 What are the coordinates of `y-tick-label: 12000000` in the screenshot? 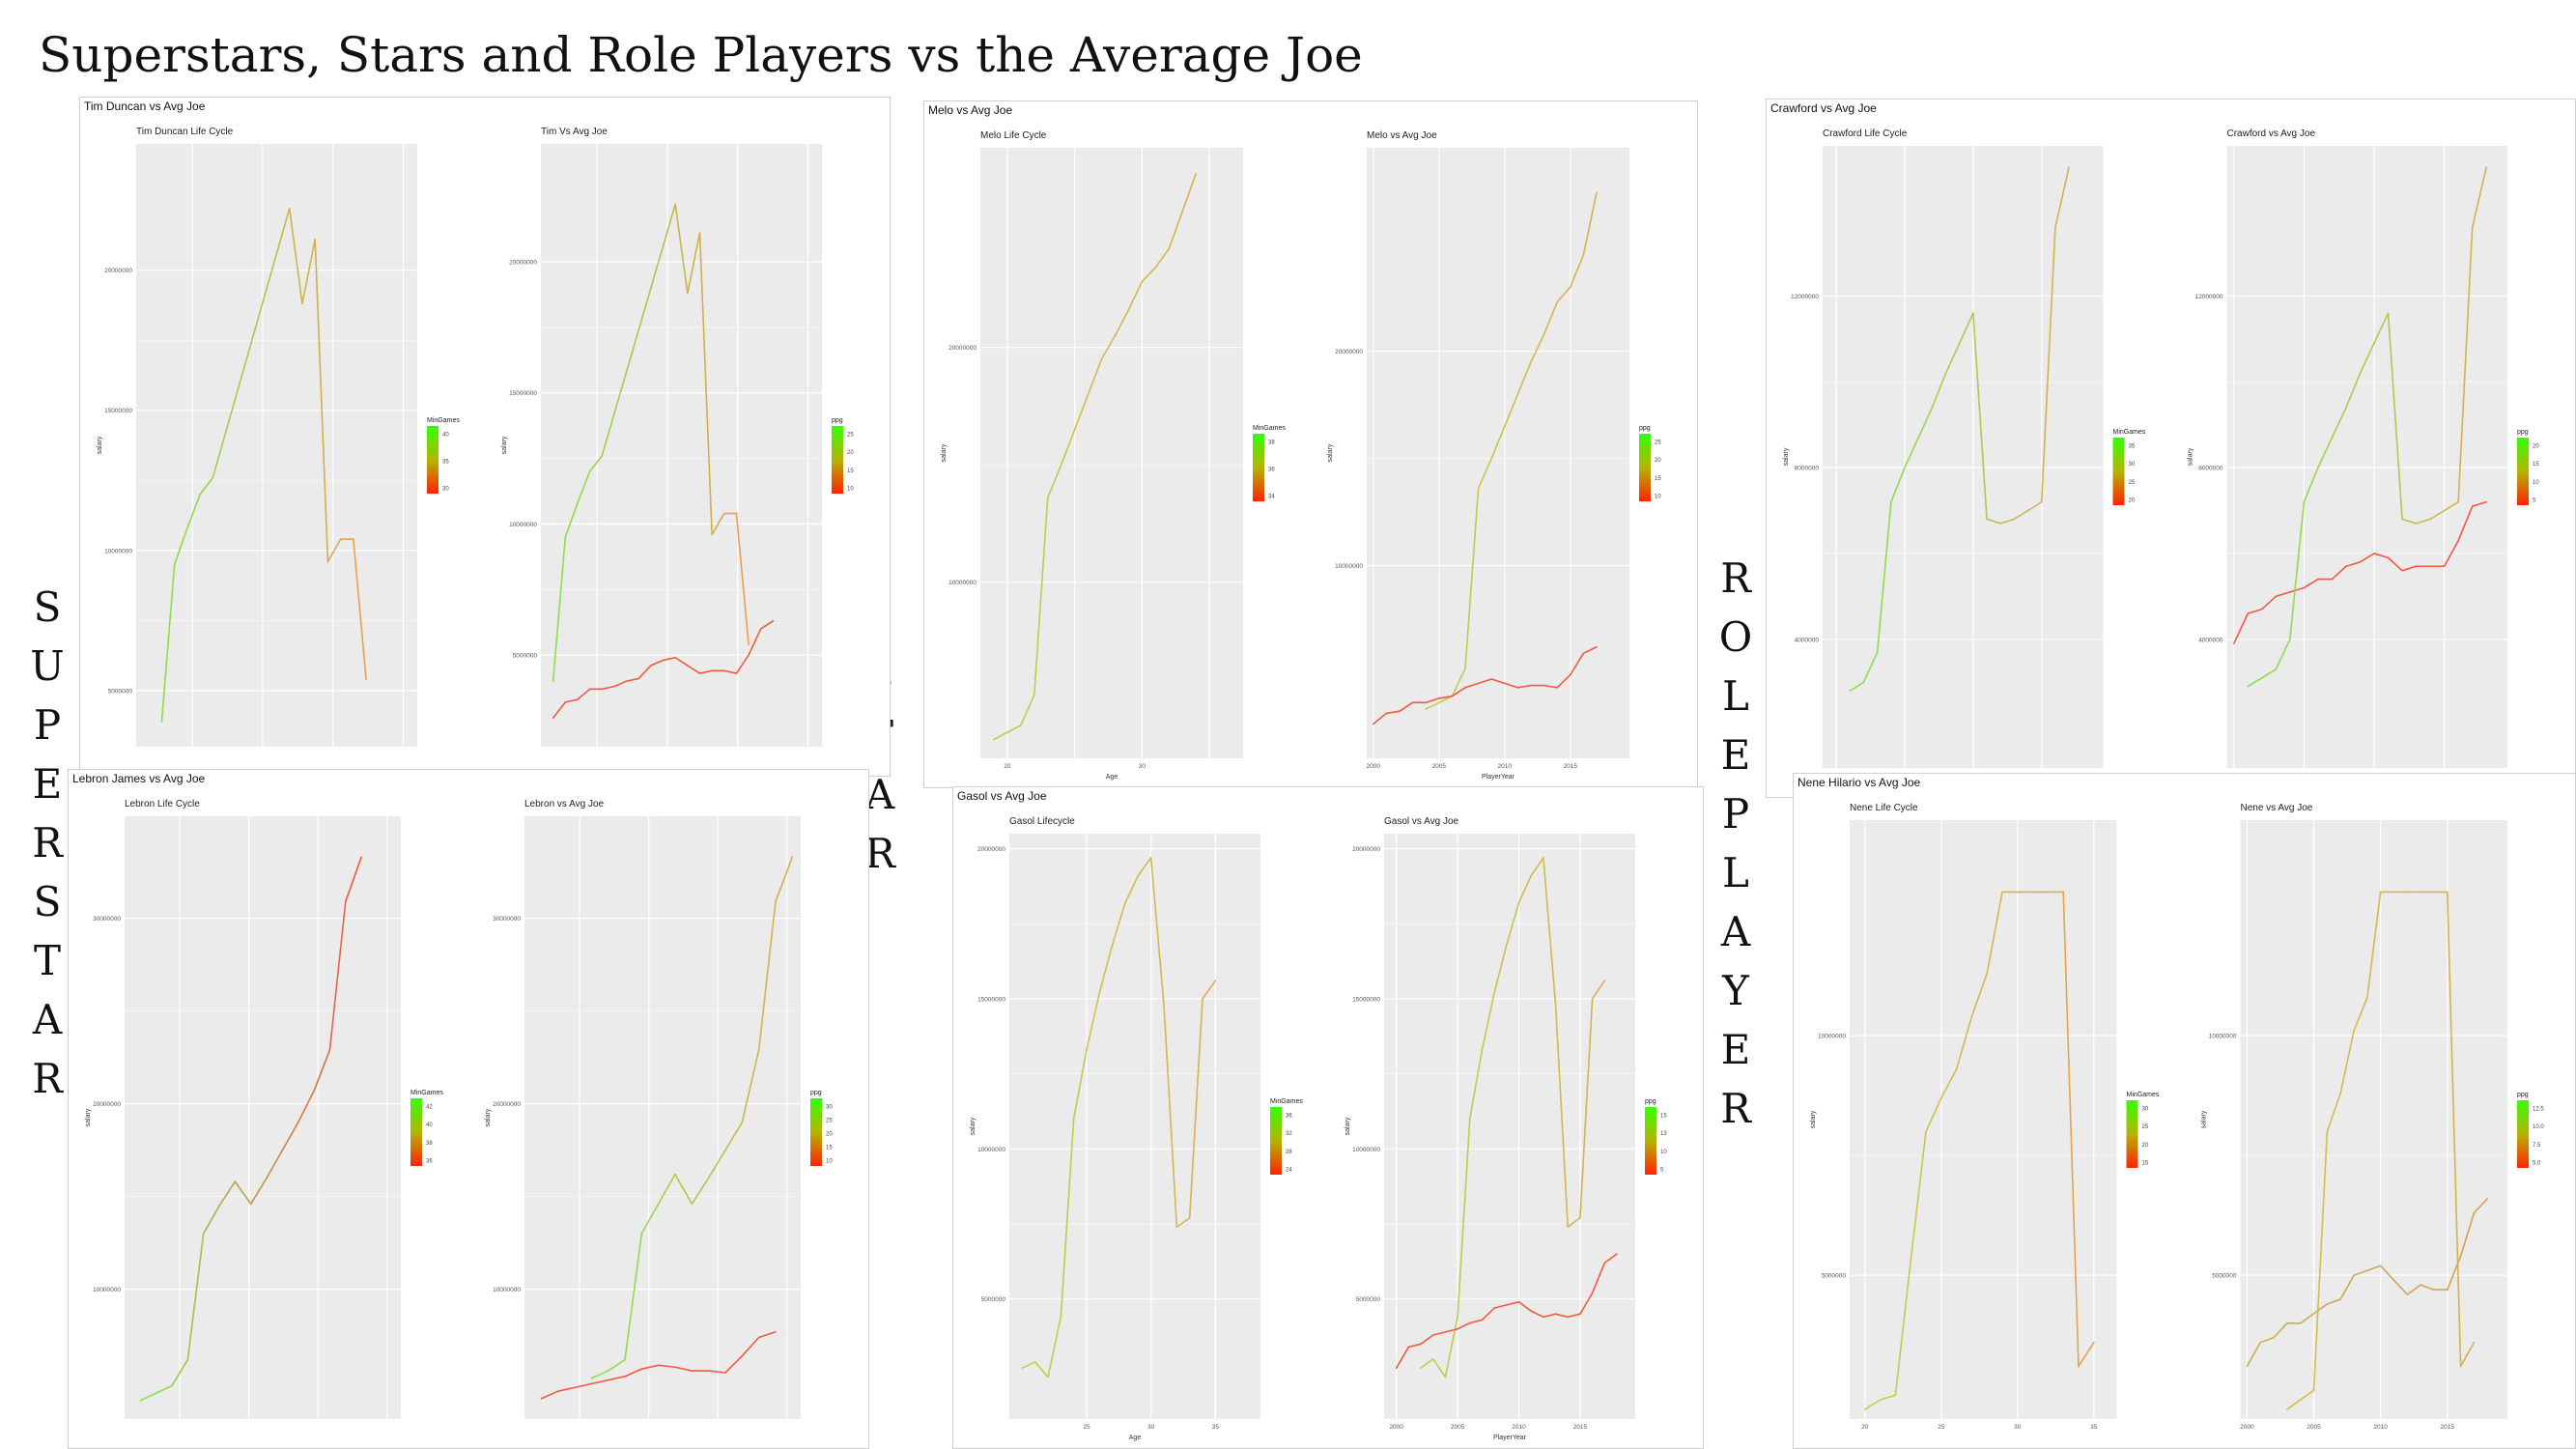 It's located at (2209, 297).